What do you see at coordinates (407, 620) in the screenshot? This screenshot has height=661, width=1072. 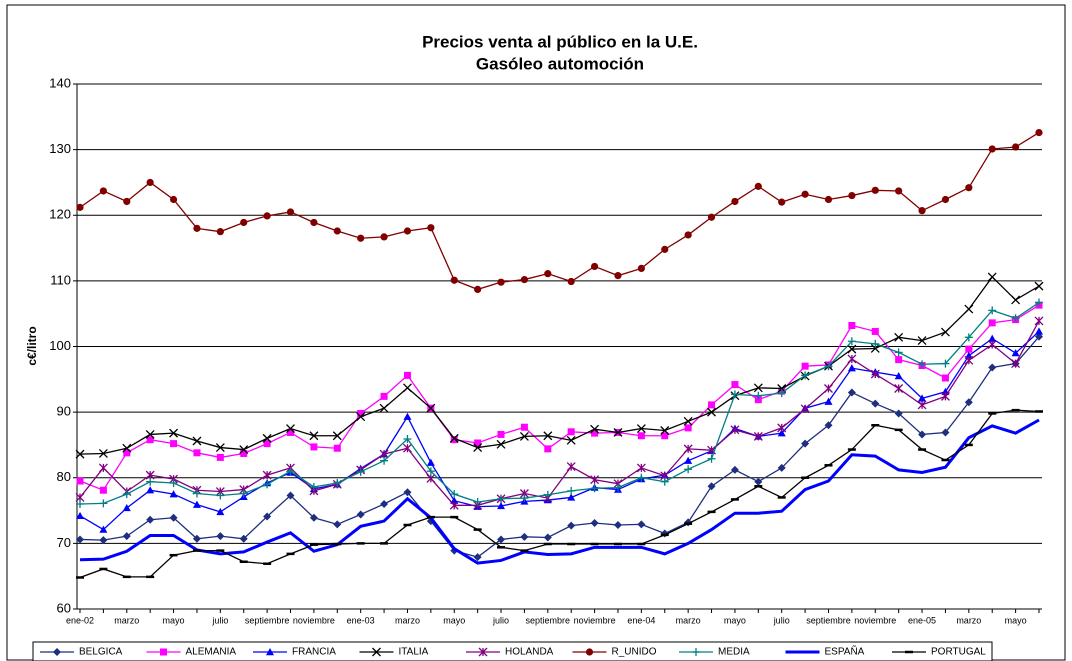 I see `x-tick-label: marzo` at bounding box center [407, 620].